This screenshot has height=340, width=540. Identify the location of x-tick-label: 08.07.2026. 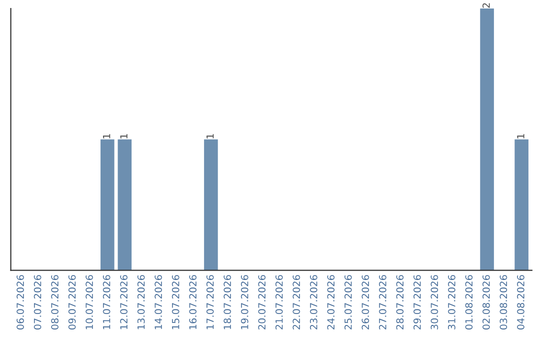
(54, 302).